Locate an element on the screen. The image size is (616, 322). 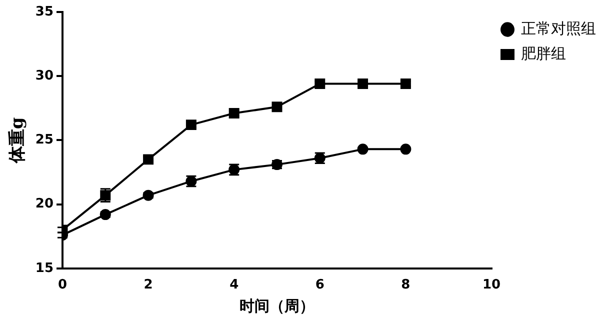
y-axis-title: 体重g is located at coordinates (18, 140).